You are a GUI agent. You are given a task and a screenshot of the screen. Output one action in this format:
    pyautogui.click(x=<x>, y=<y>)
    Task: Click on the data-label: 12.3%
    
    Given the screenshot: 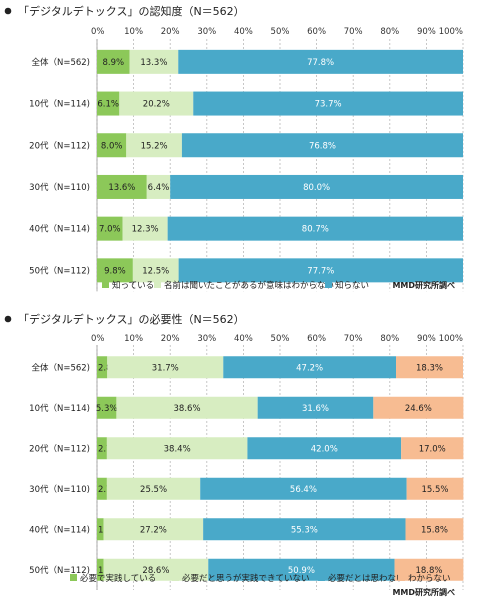 What is the action you would take?
    pyautogui.click(x=145, y=230)
    